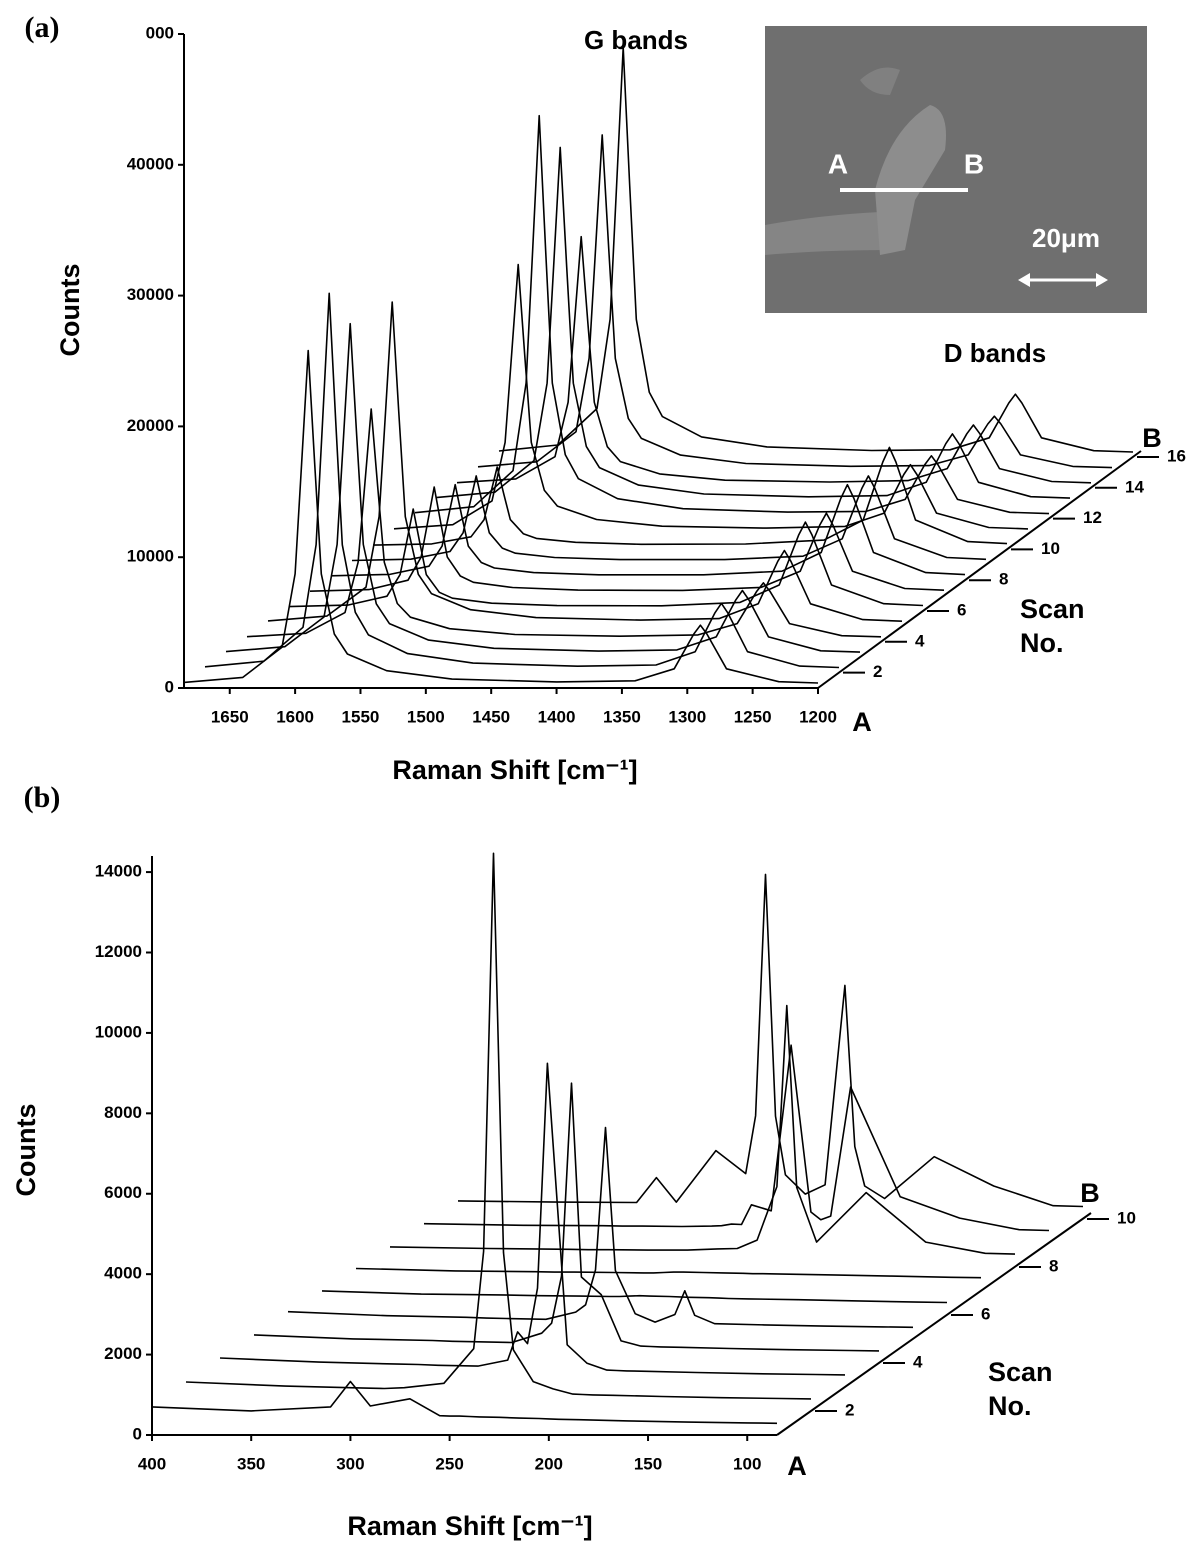 This screenshot has height=1545, width=1197. Describe the element at coordinates (150, 425) in the screenshot. I see `y-tick-label: 20000` at that location.